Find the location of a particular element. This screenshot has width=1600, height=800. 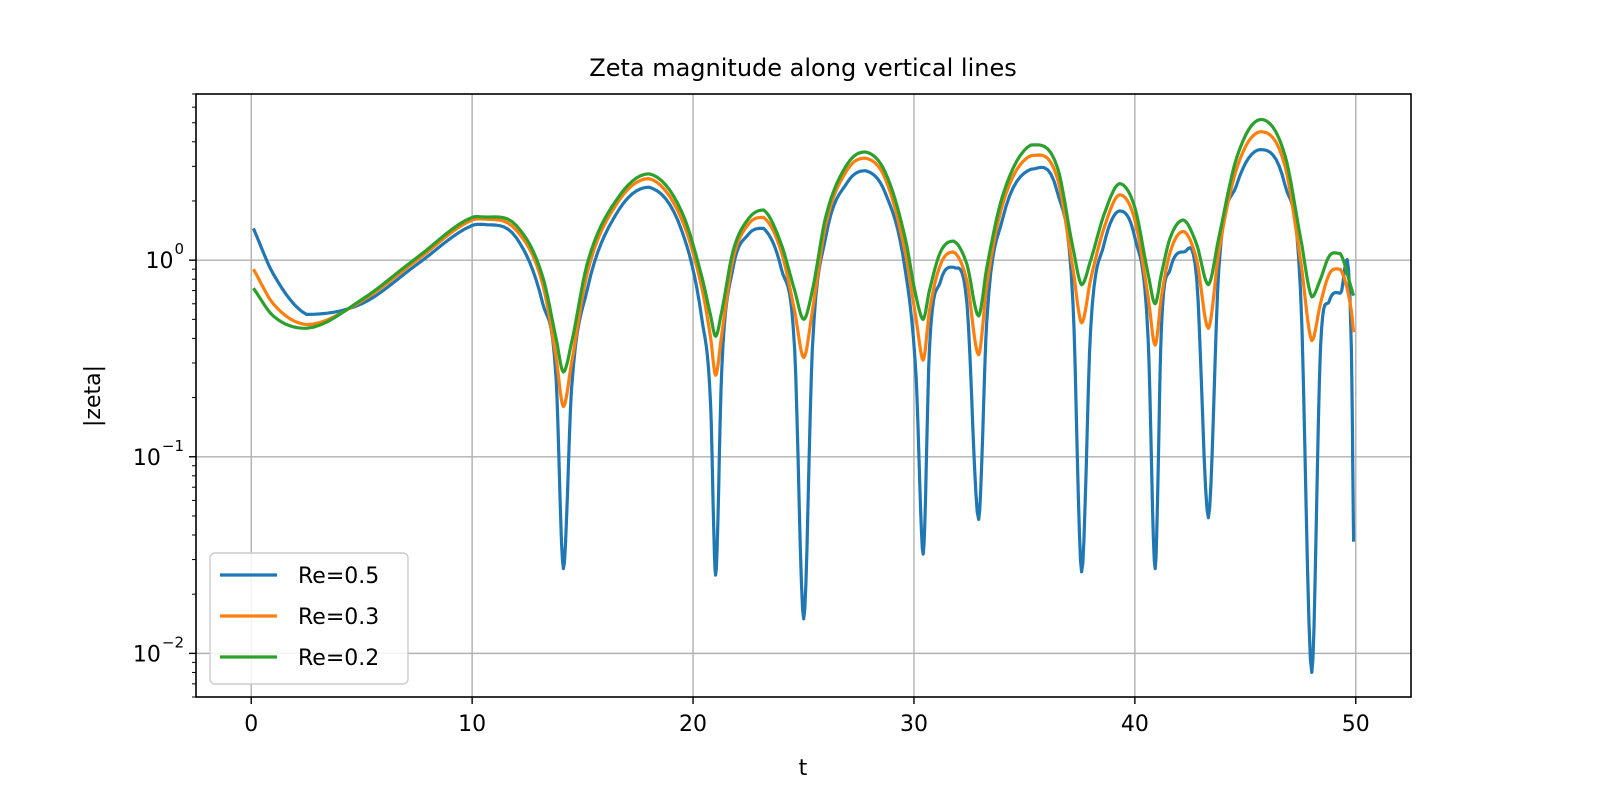

chart-title: Zeta magnitude along vertical lines is located at coordinates (802, 68).